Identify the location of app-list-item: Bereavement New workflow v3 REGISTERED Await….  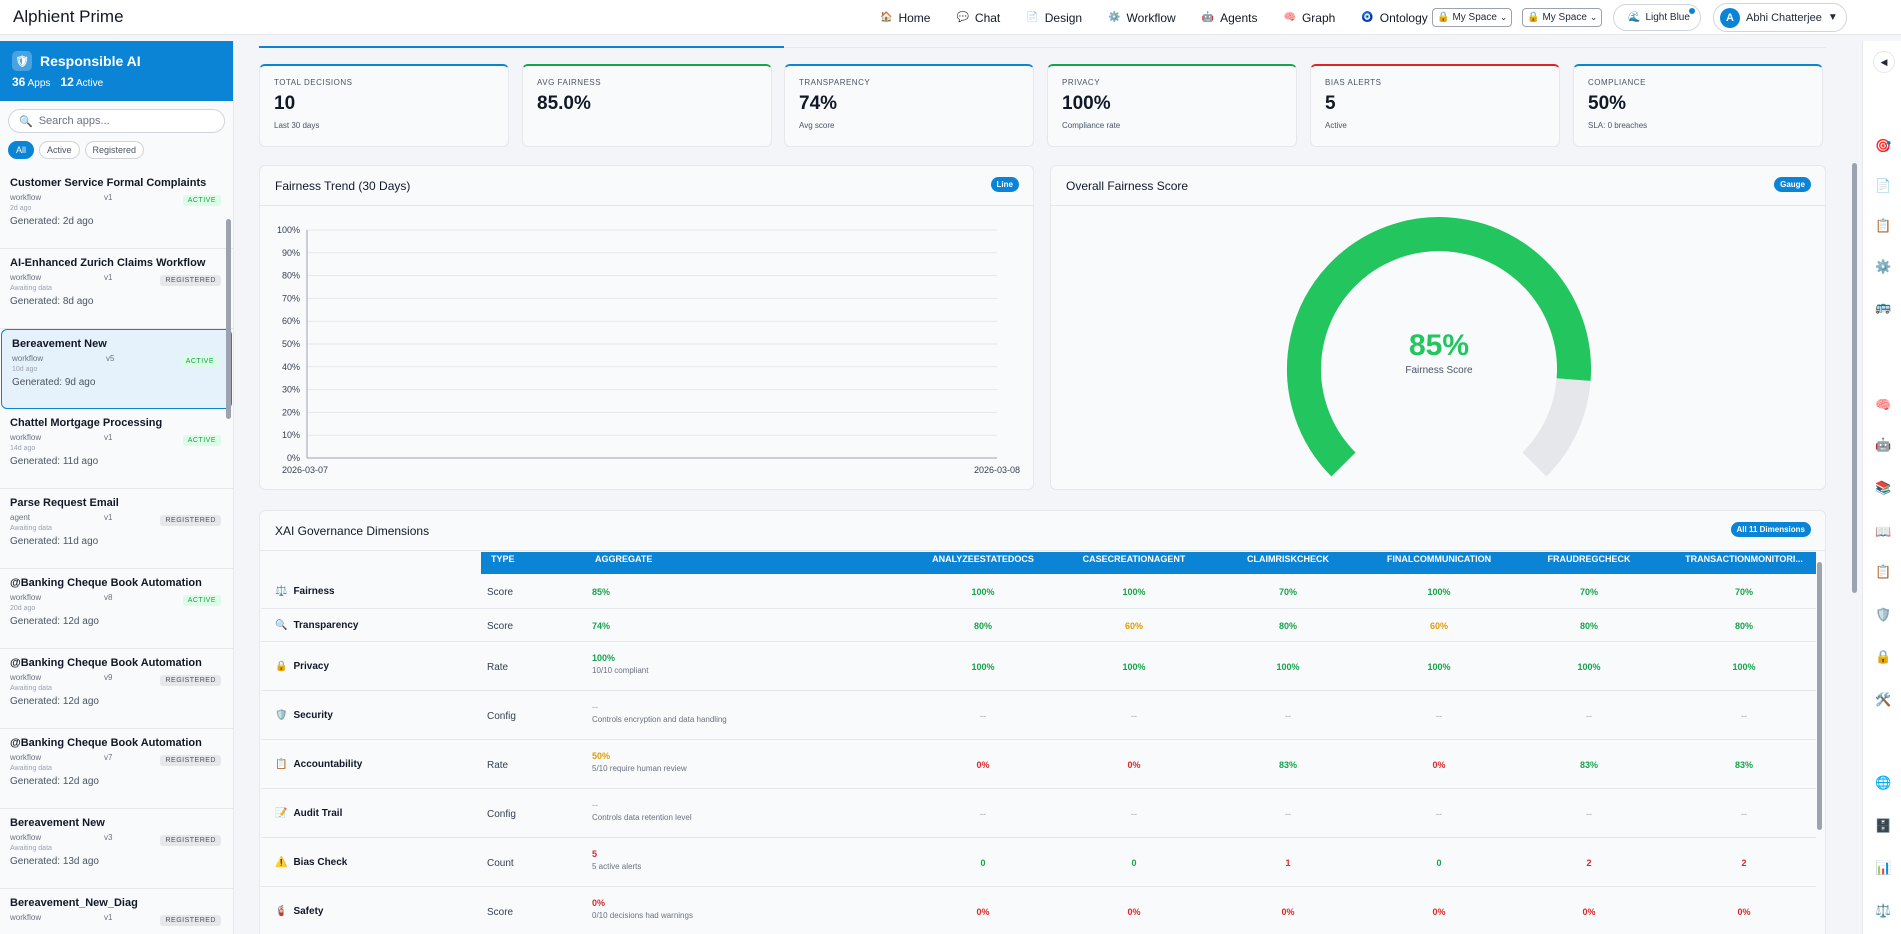
(116, 849).